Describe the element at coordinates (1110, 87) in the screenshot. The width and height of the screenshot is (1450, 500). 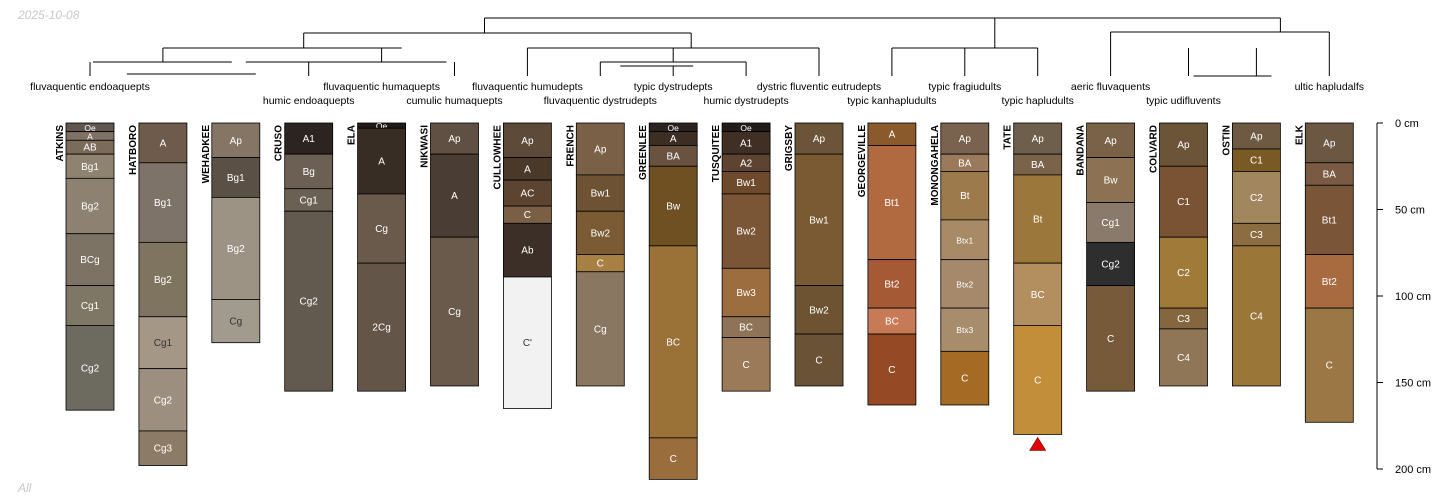
I see `taxon-label: aeric fluvaquents` at that location.